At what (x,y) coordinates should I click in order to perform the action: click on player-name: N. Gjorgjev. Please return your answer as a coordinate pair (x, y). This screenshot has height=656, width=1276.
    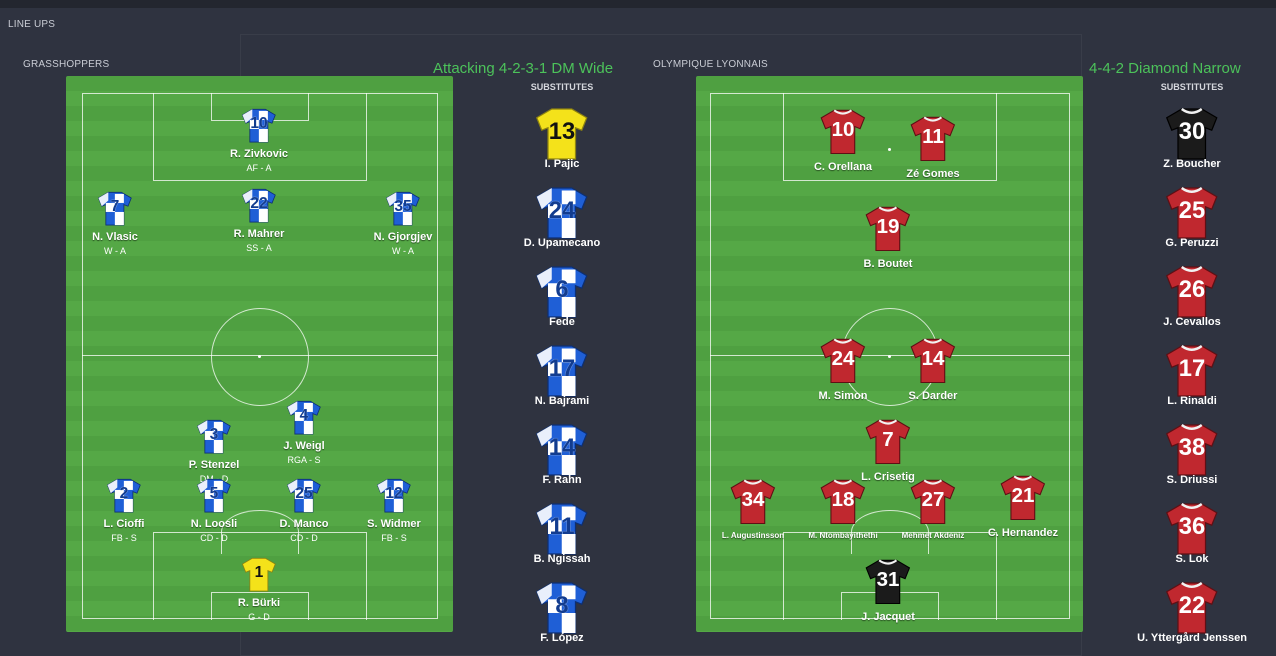
    Looking at the image, I should click on (403, 237).